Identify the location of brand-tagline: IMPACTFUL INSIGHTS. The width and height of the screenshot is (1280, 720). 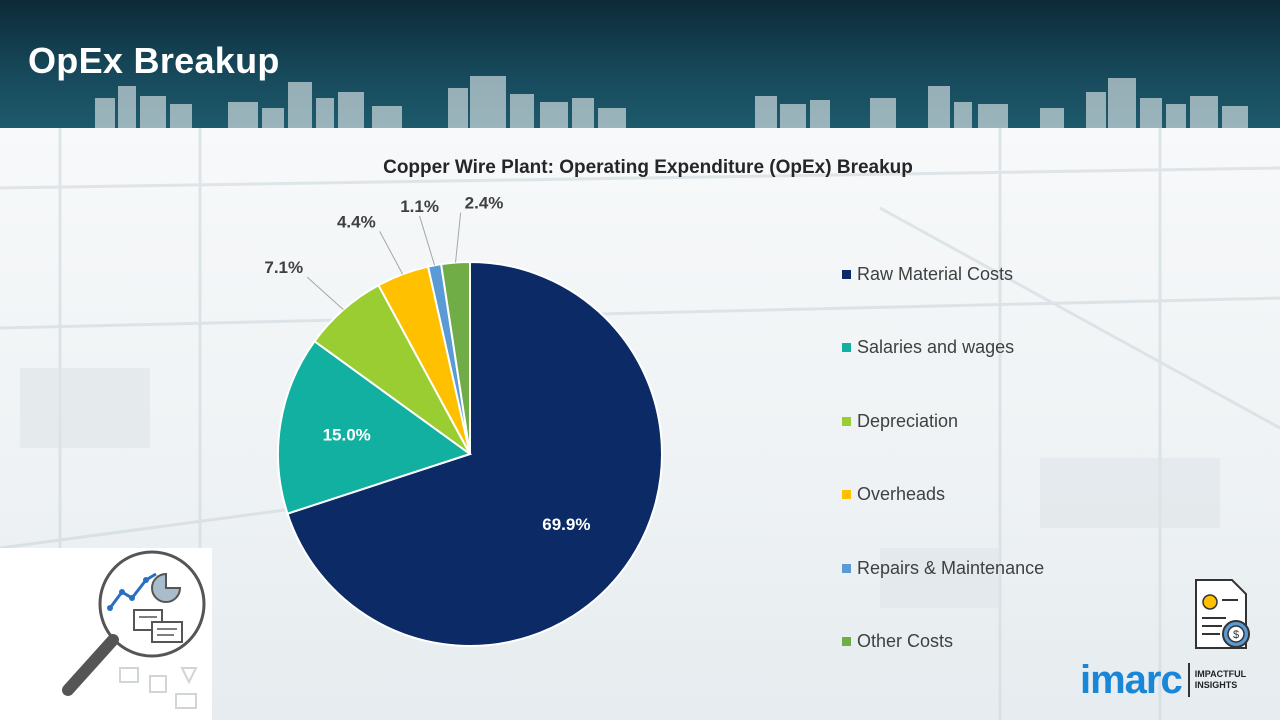
(1223, 680).